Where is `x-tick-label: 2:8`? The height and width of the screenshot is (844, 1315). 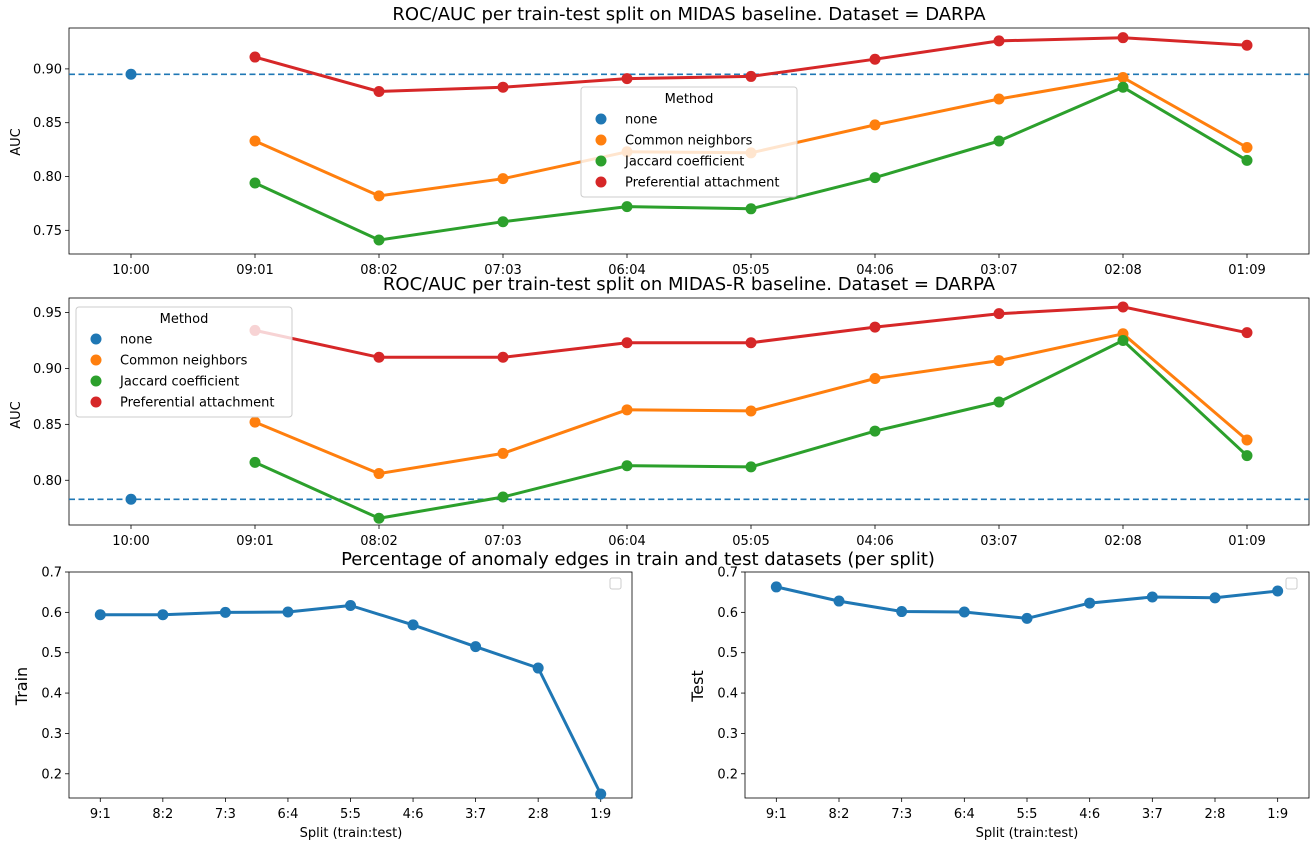
x-tick-label: 2:8 is located at coordinates (1215, 814).